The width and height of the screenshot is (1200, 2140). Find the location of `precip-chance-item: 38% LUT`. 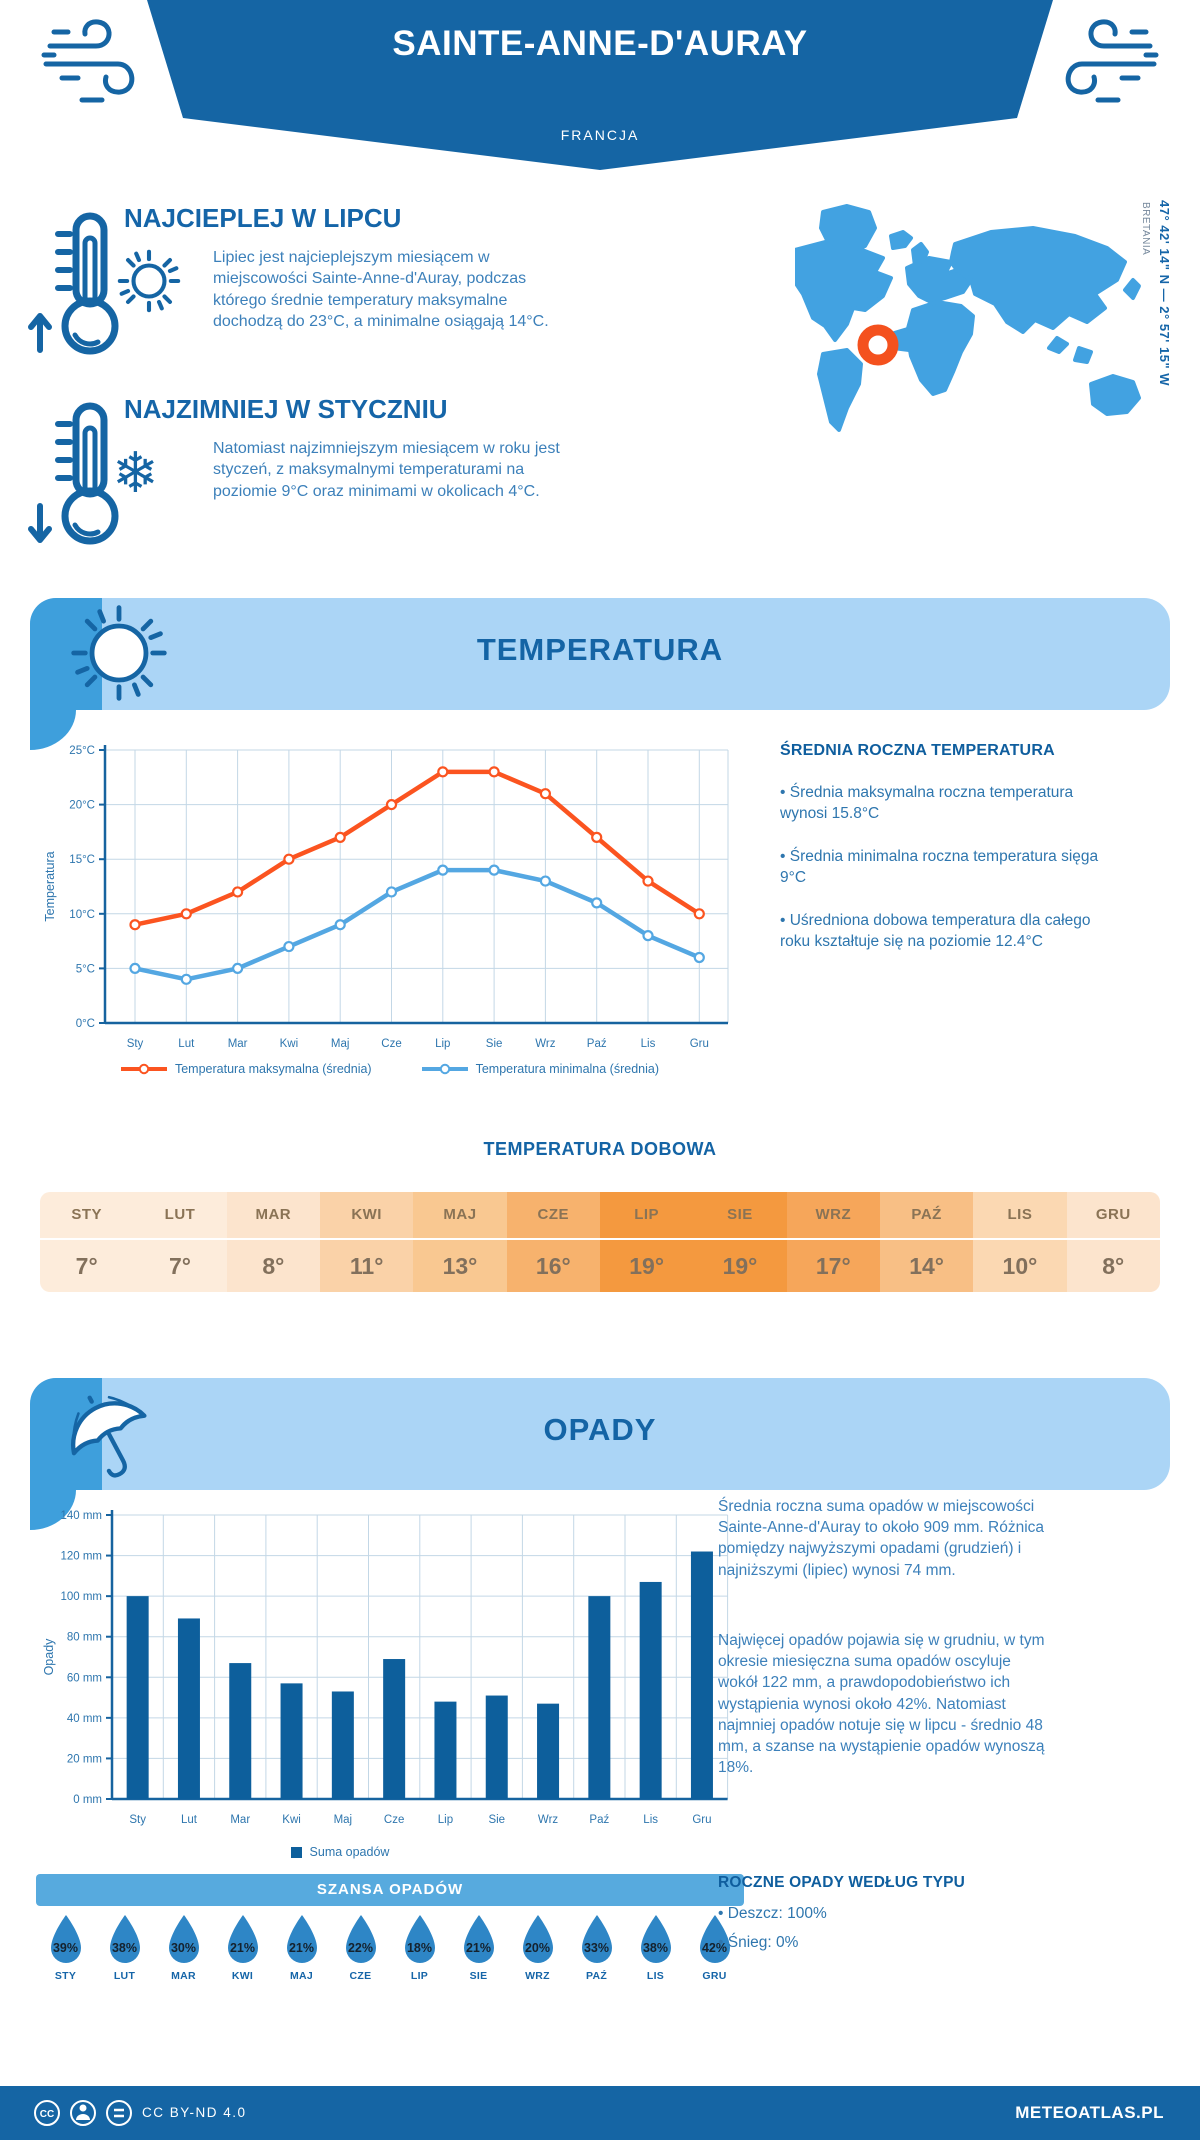

precip-chance-item: 38% LUT is located at coordinates (124, 1948).